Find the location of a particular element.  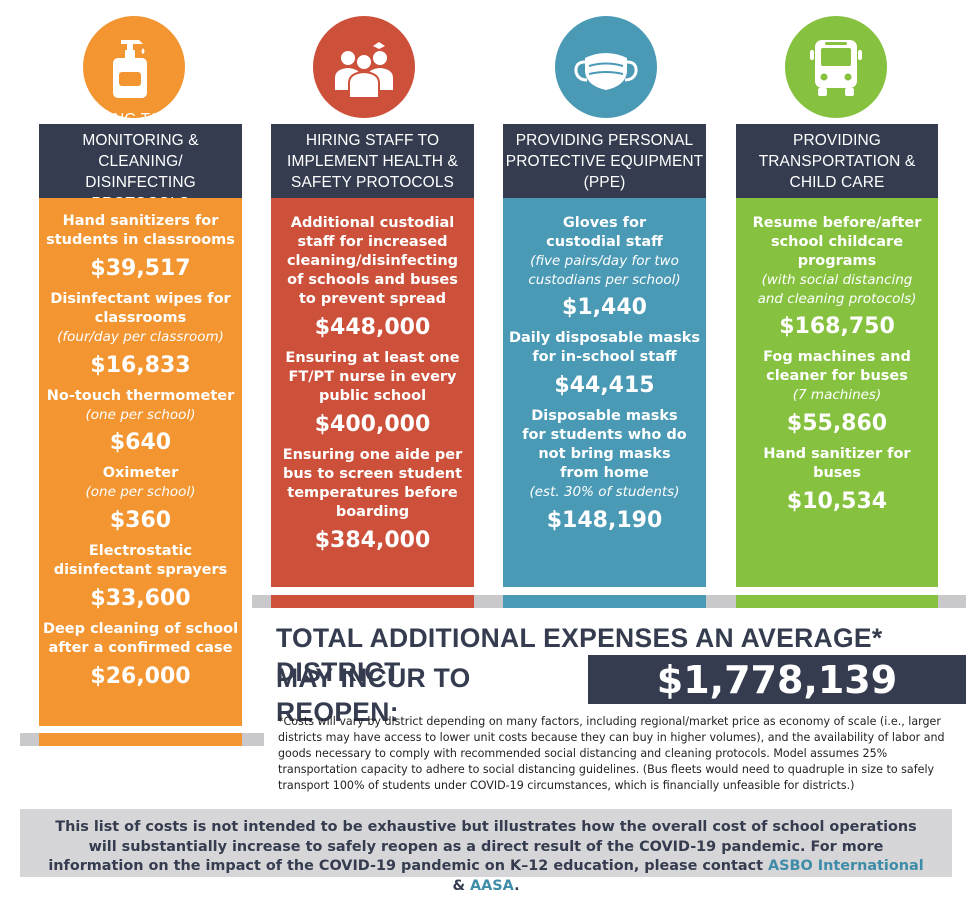

header-line: PROVIDING is located at coordinates (837, 140).